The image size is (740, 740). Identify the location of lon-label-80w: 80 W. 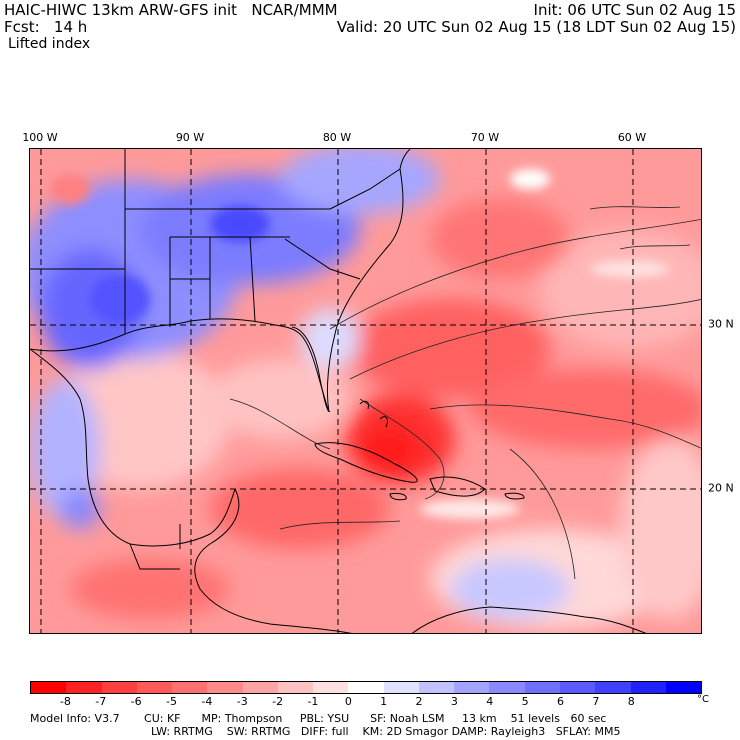
(337, 137).